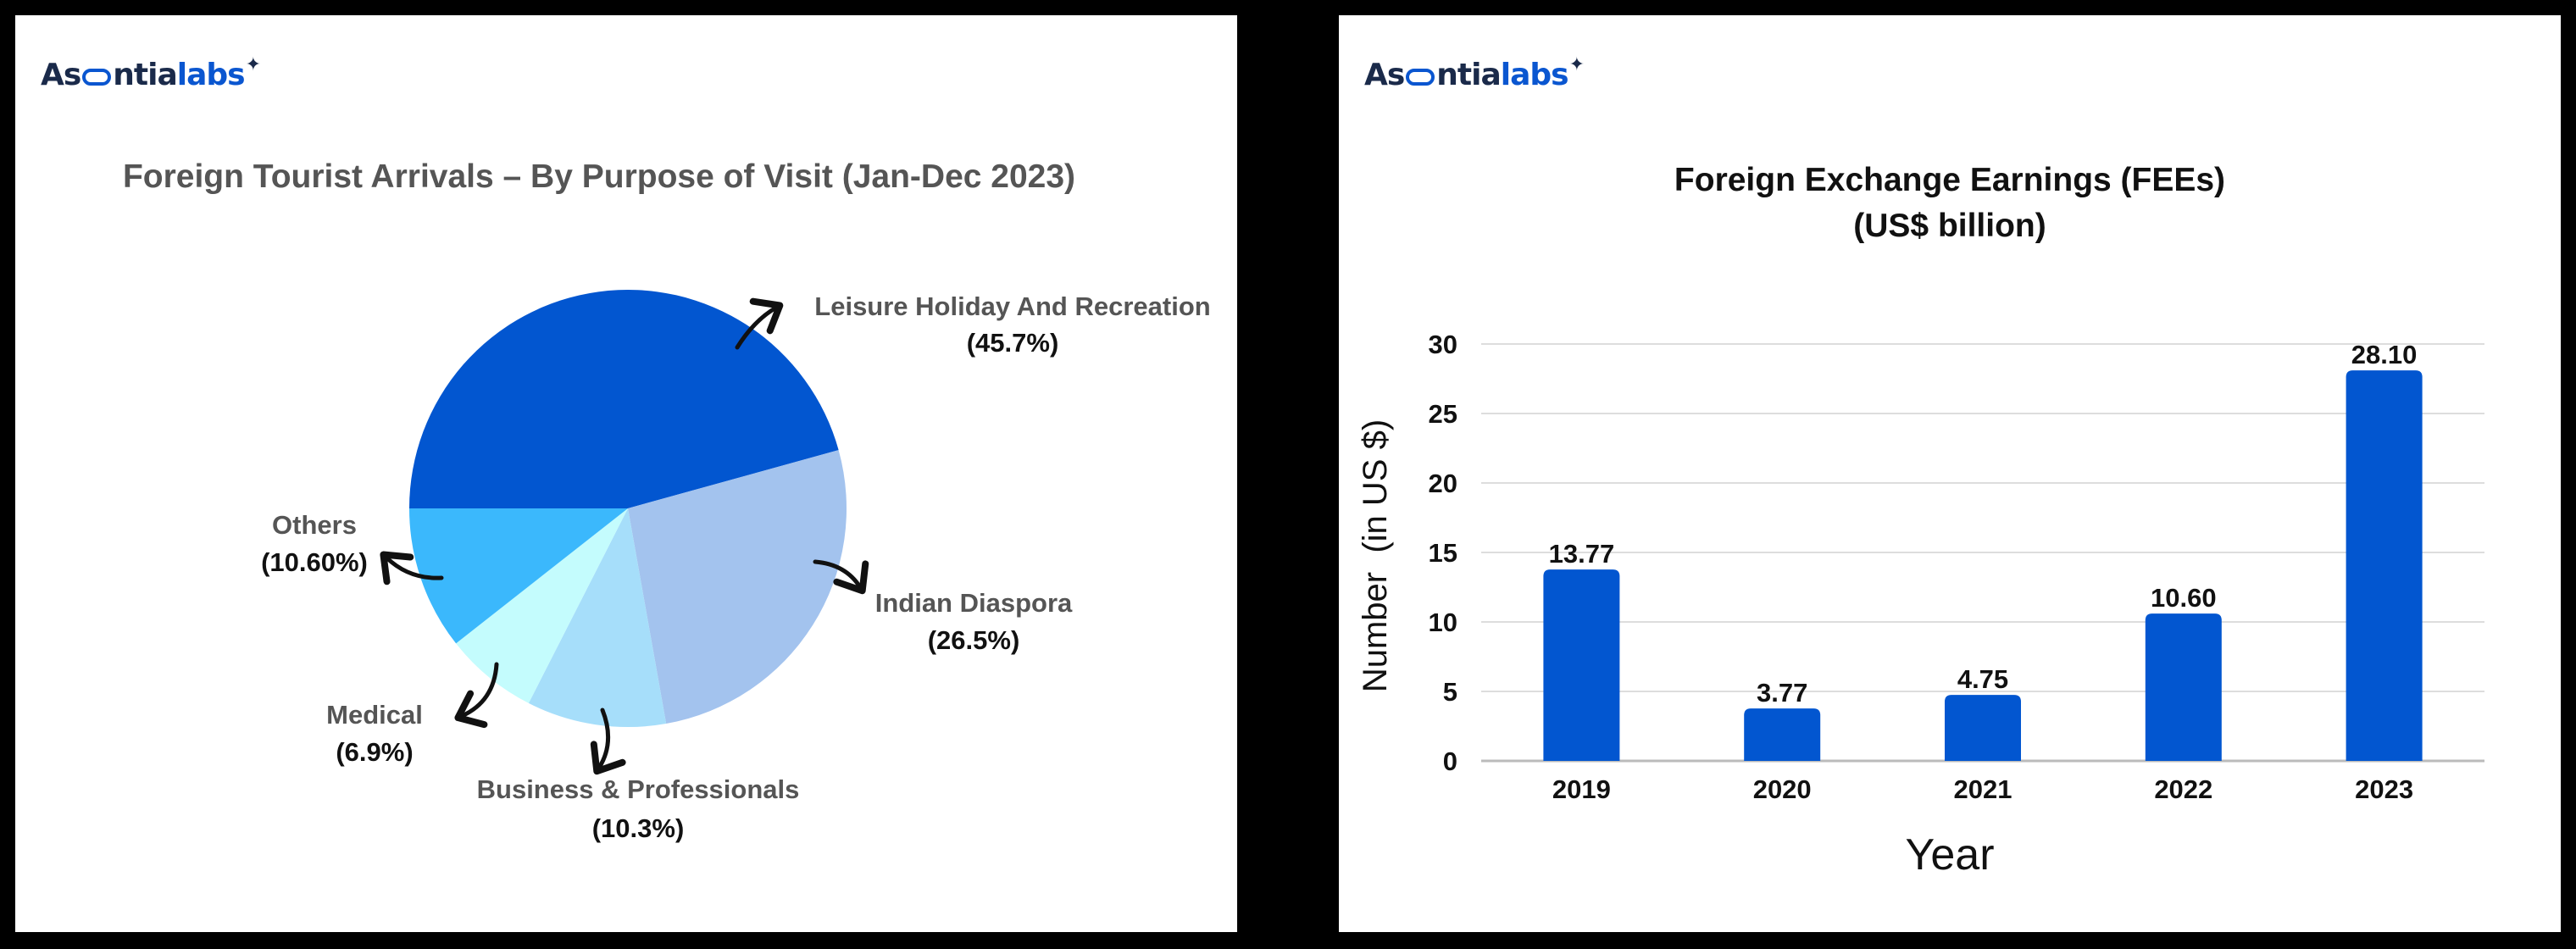  Describe the element at coordinates (1949, 226) in the screenshot. I see `bar-chart-subtitle: (US$ billion)` at that location.